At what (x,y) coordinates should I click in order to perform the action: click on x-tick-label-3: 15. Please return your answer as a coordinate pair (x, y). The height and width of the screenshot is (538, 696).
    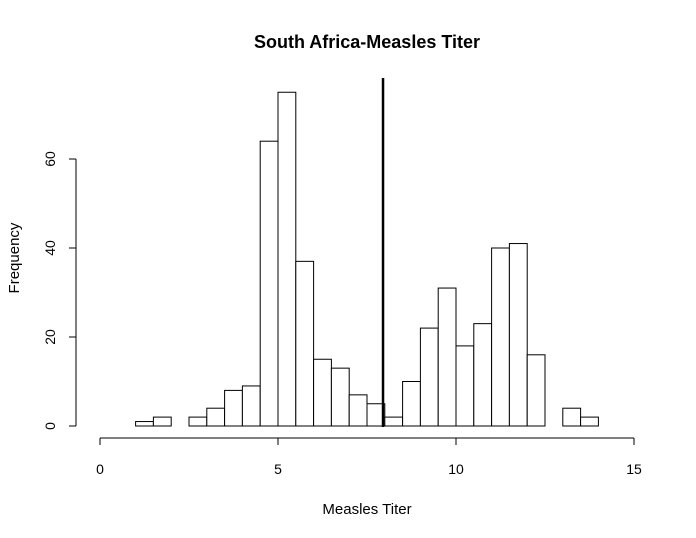
    Looking at the image, I should click on (634, 469).